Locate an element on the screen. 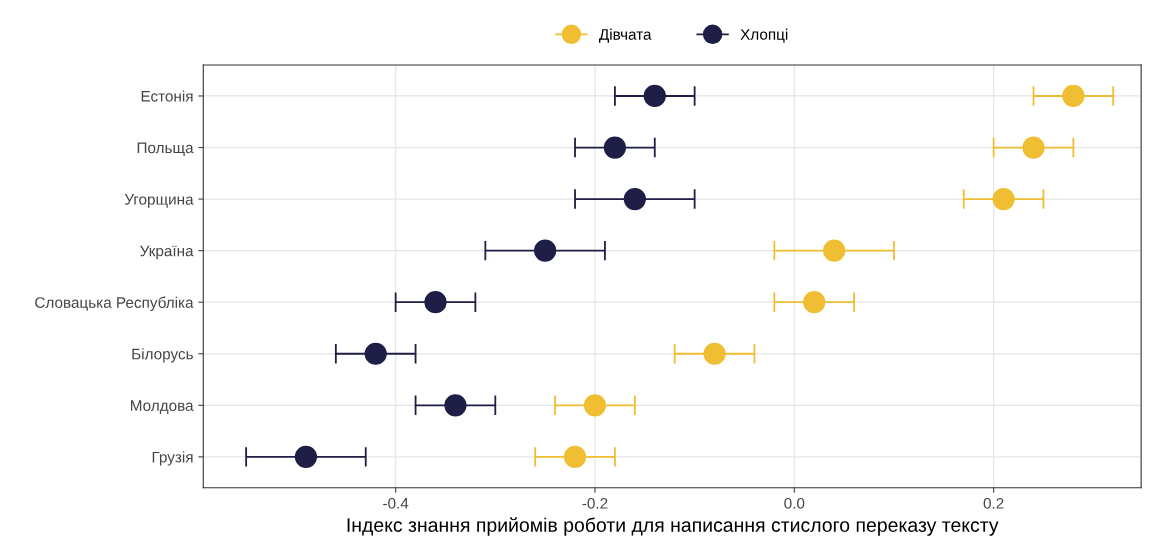 This screenshot has width=1155, height=542. legend-label: Дівчата is located at coordinates (625, 35).